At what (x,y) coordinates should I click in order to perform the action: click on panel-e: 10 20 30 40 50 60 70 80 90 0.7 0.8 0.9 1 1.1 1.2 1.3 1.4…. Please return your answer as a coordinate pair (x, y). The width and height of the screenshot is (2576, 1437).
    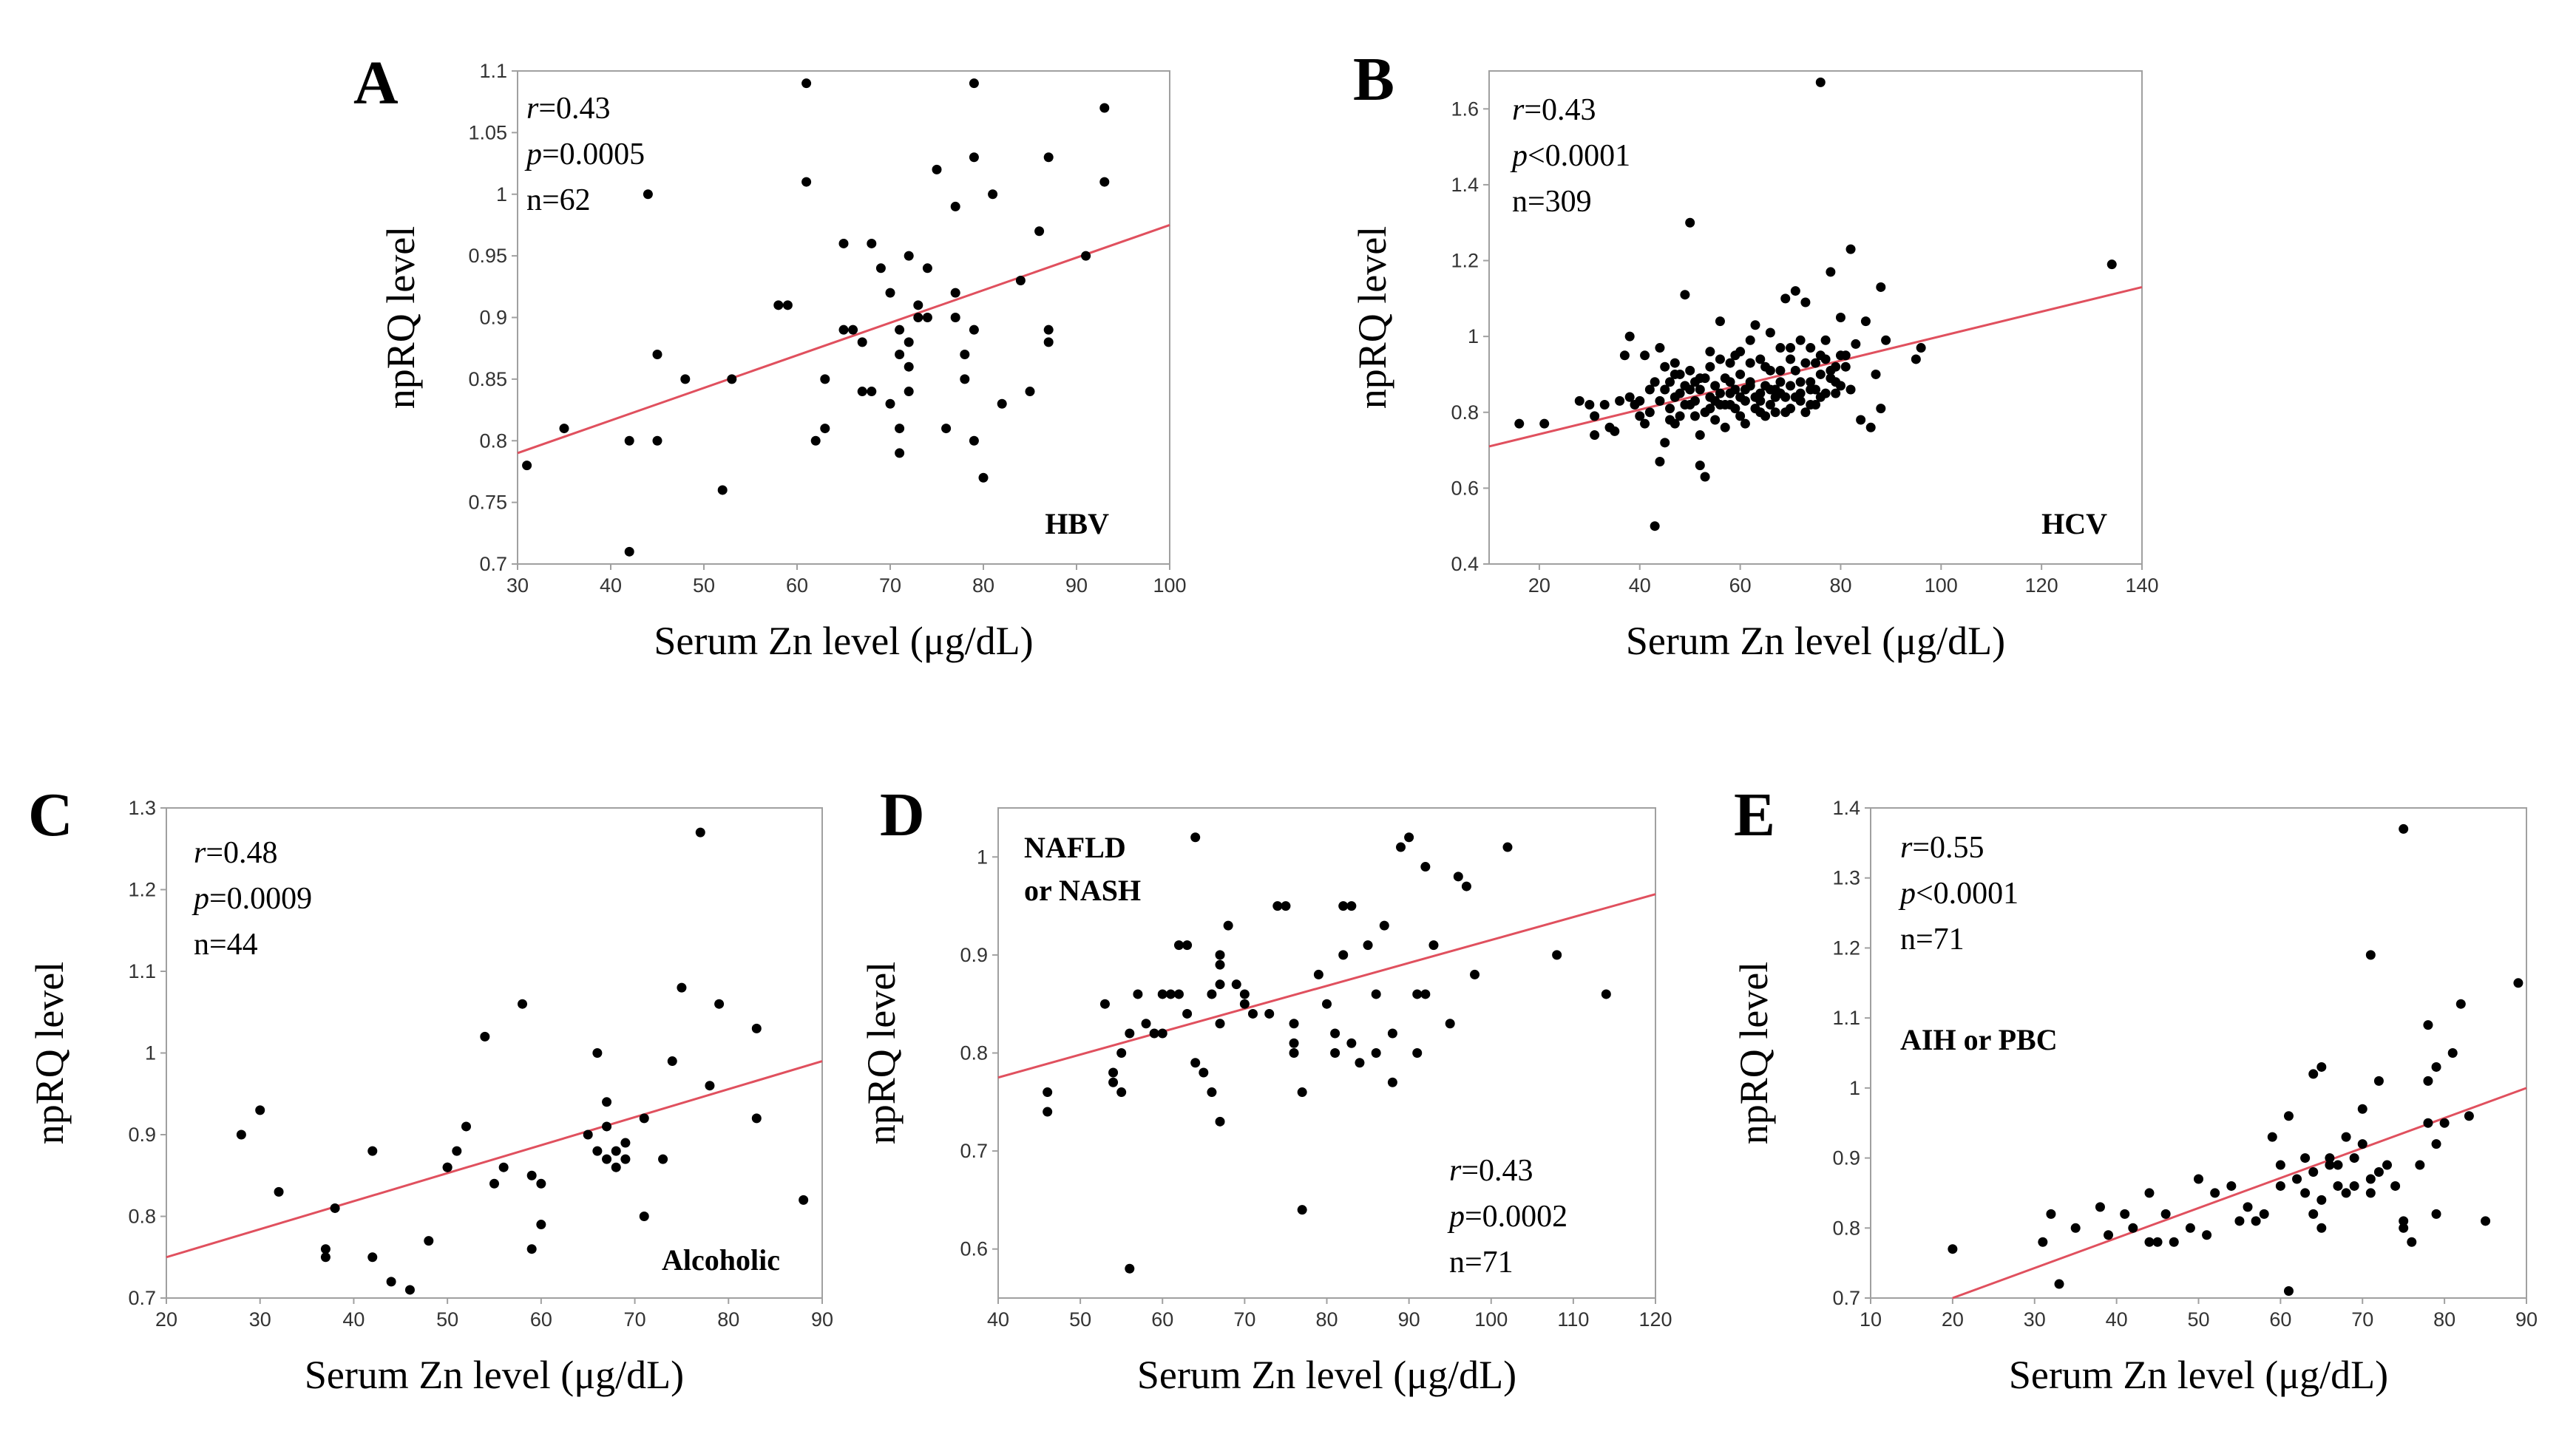
    Looking at the image, I should click on (2135, 1089).